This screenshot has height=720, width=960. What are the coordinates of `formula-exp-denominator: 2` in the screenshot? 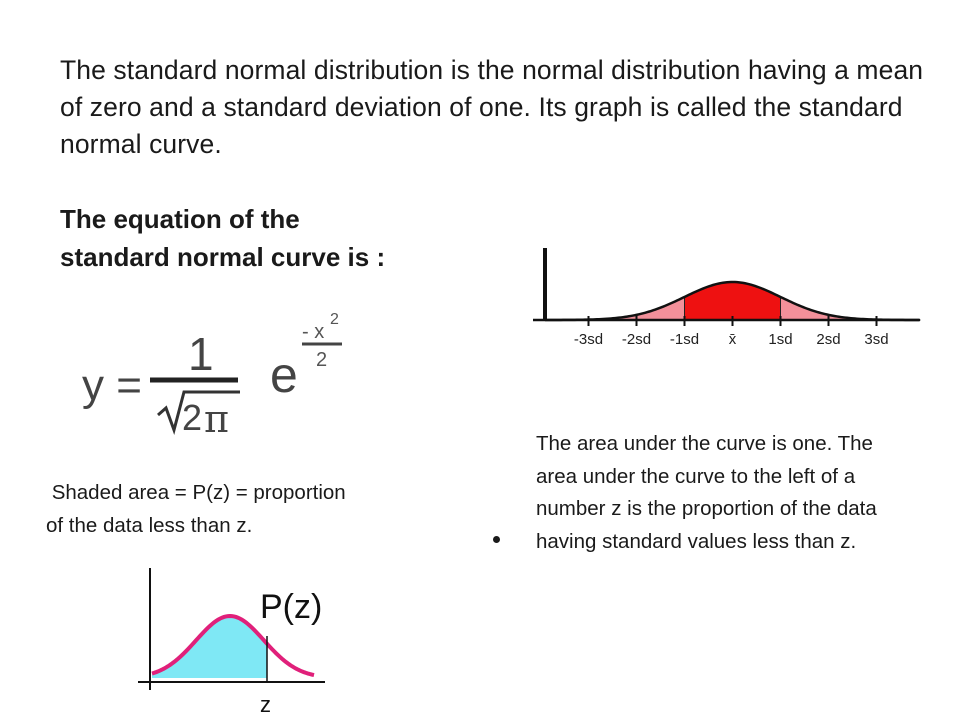 It's located at (321, 360).